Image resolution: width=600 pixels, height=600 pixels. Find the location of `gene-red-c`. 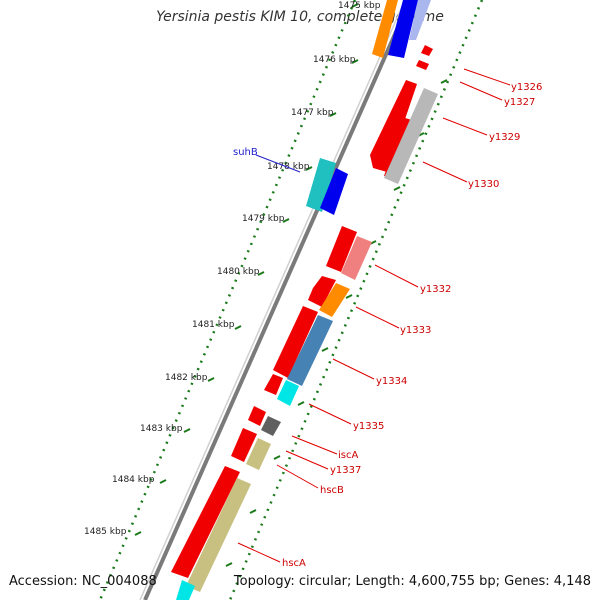

gene-red-c is located at coordinates (295, 342).